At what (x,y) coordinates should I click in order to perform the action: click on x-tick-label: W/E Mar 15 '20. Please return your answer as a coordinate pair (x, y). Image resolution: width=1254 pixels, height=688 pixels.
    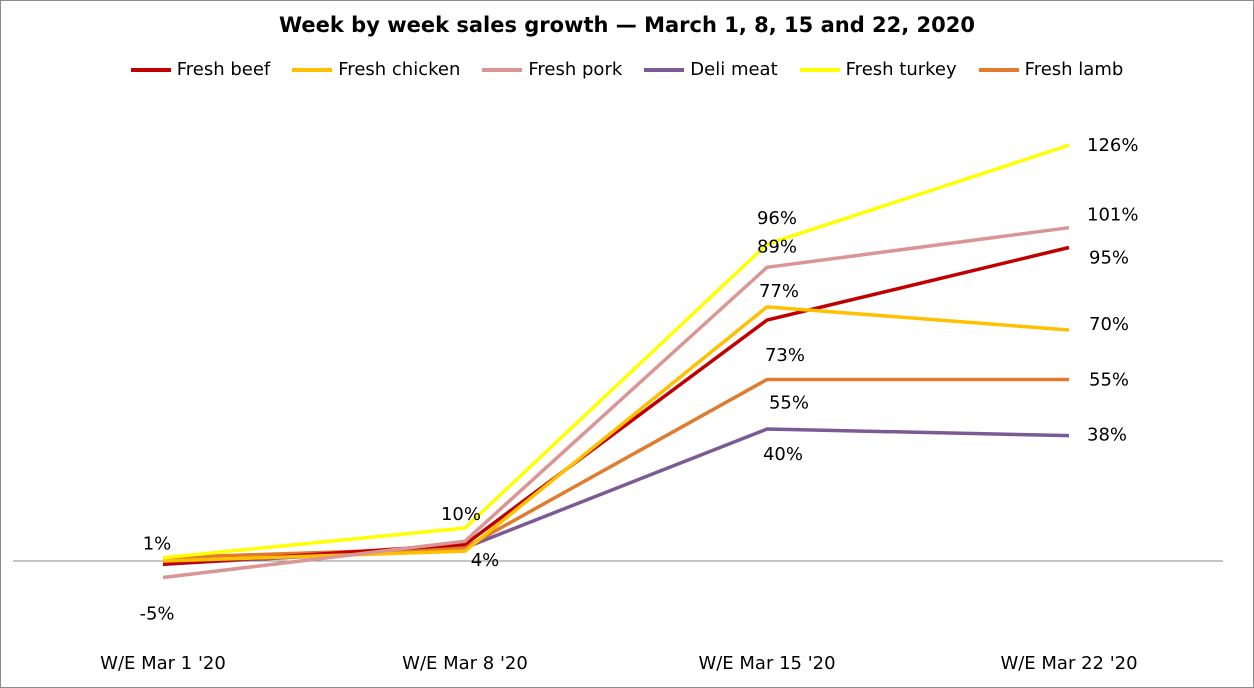
    Looking at the image, I should click on (766, 663).